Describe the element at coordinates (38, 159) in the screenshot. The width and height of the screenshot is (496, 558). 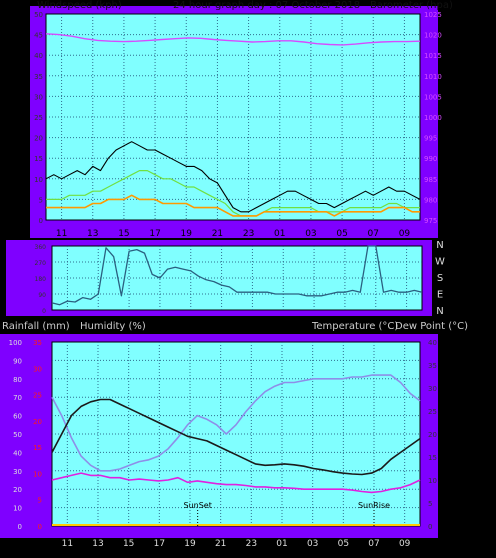
I see `windspeed-tick-label: 15` at that location.